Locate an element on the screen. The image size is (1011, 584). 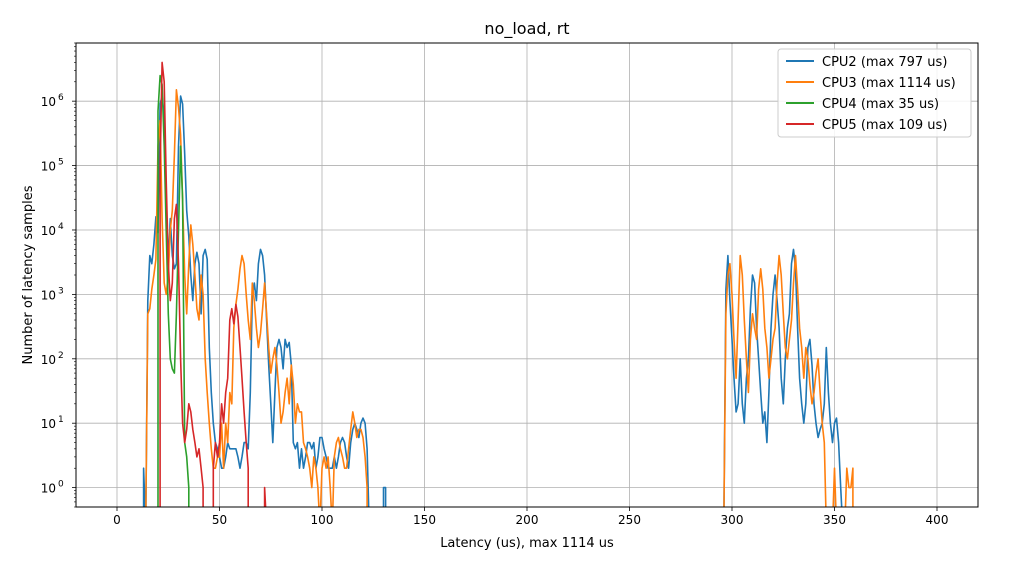
y-axis-label: Number of latency samples is located at coordinates (28, 274).